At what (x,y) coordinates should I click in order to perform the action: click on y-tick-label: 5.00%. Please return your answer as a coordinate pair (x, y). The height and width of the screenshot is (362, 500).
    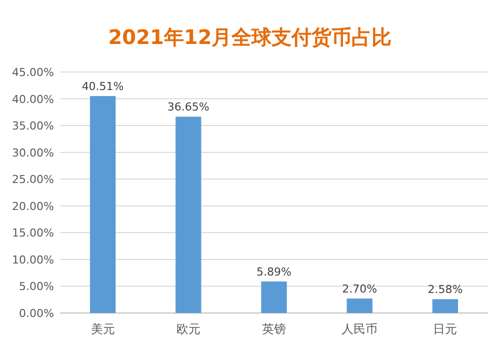
    Looking at the image, I should click on (36, 287).